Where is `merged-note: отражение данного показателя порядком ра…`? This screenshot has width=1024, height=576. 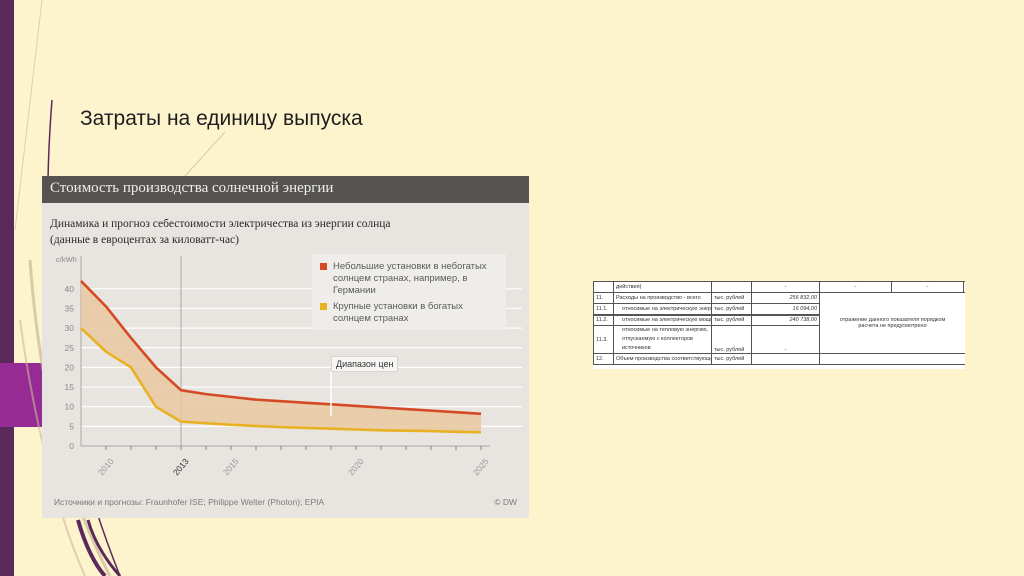 merged-note: отражение данного показателя порядком ра… is located at coordinates (892, 323).